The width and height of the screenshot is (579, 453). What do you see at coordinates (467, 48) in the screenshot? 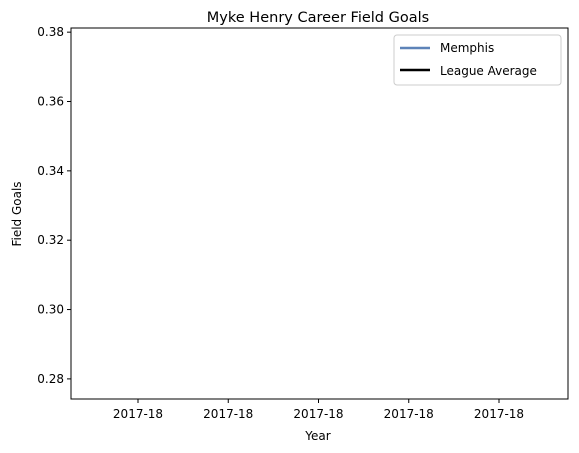
I see `legend-label-memphis: Memphis` at bounding box center [467, 48].